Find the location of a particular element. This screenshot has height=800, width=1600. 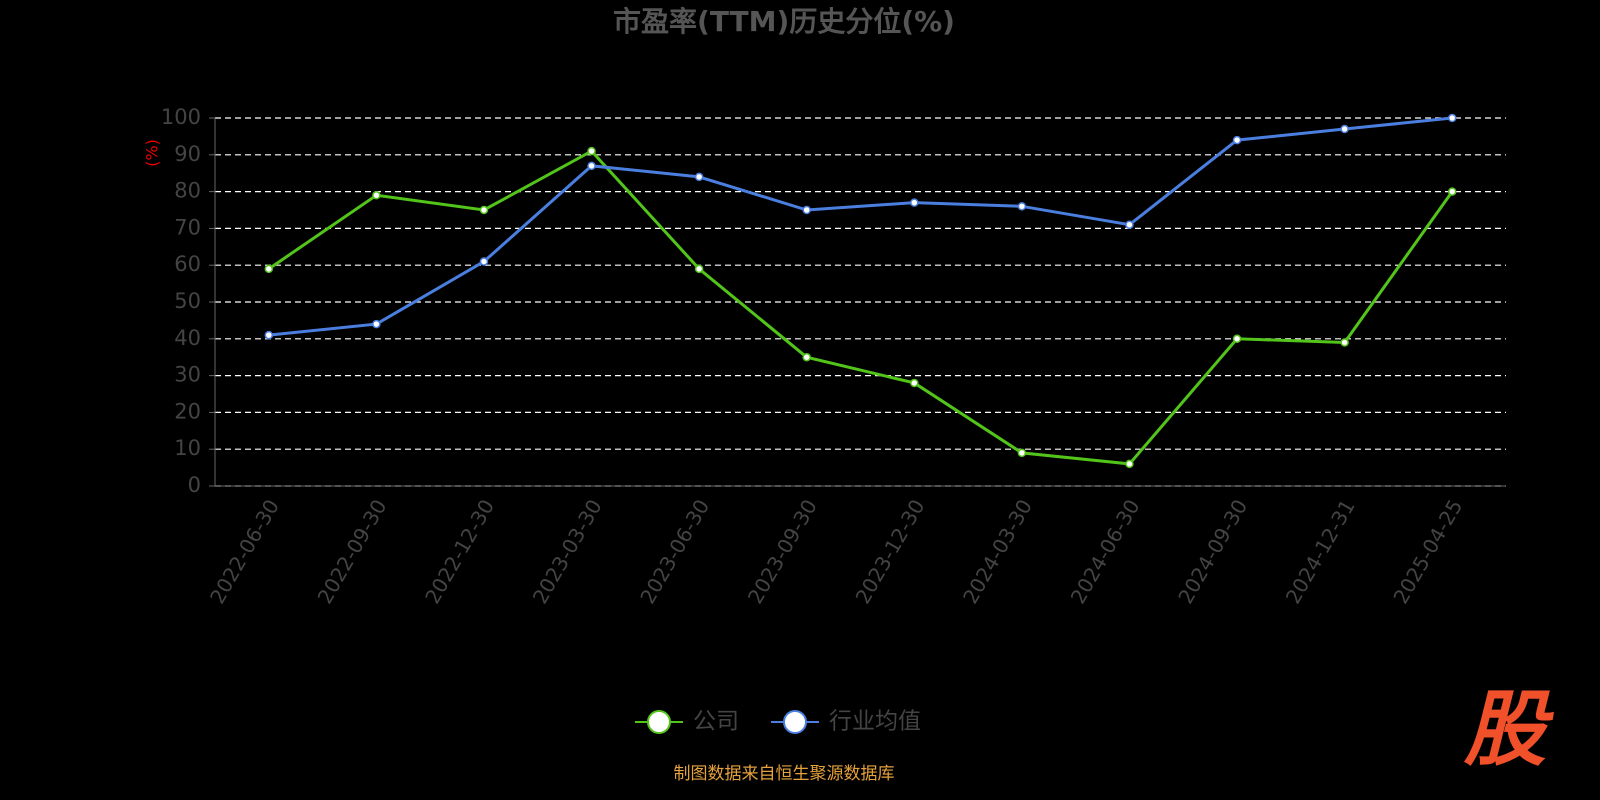

legend-label: 公司 is located at coordinates (716, 722).